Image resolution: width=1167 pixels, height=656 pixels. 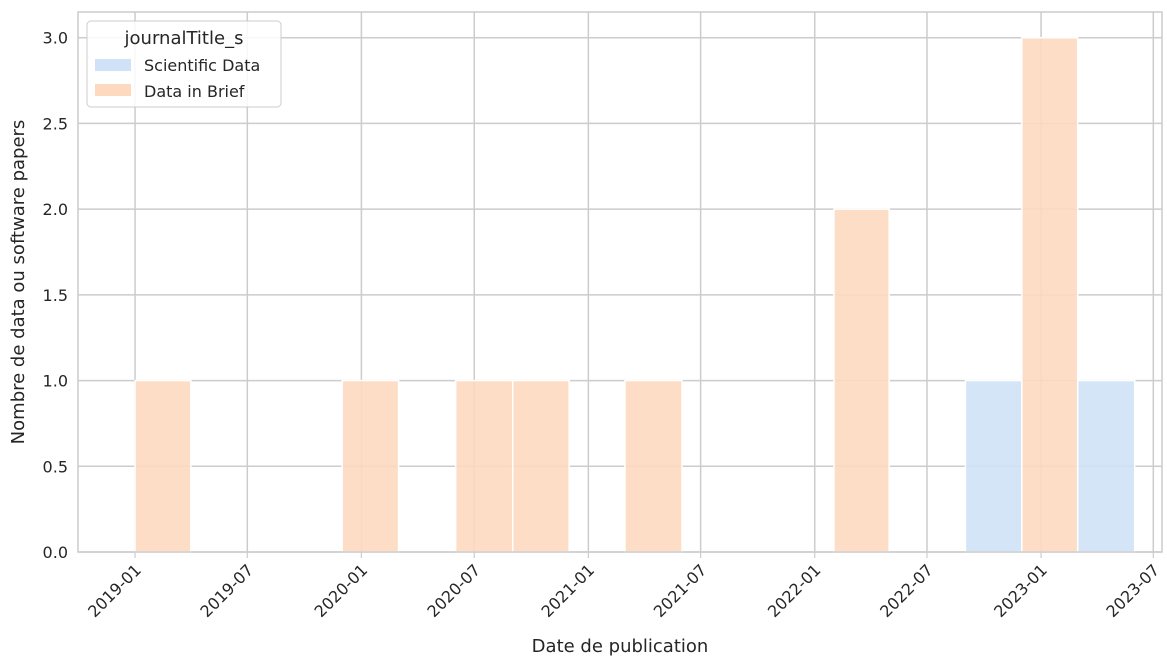 I want to click on x-tick-label: 2019-01, so click(x=114, y=590).